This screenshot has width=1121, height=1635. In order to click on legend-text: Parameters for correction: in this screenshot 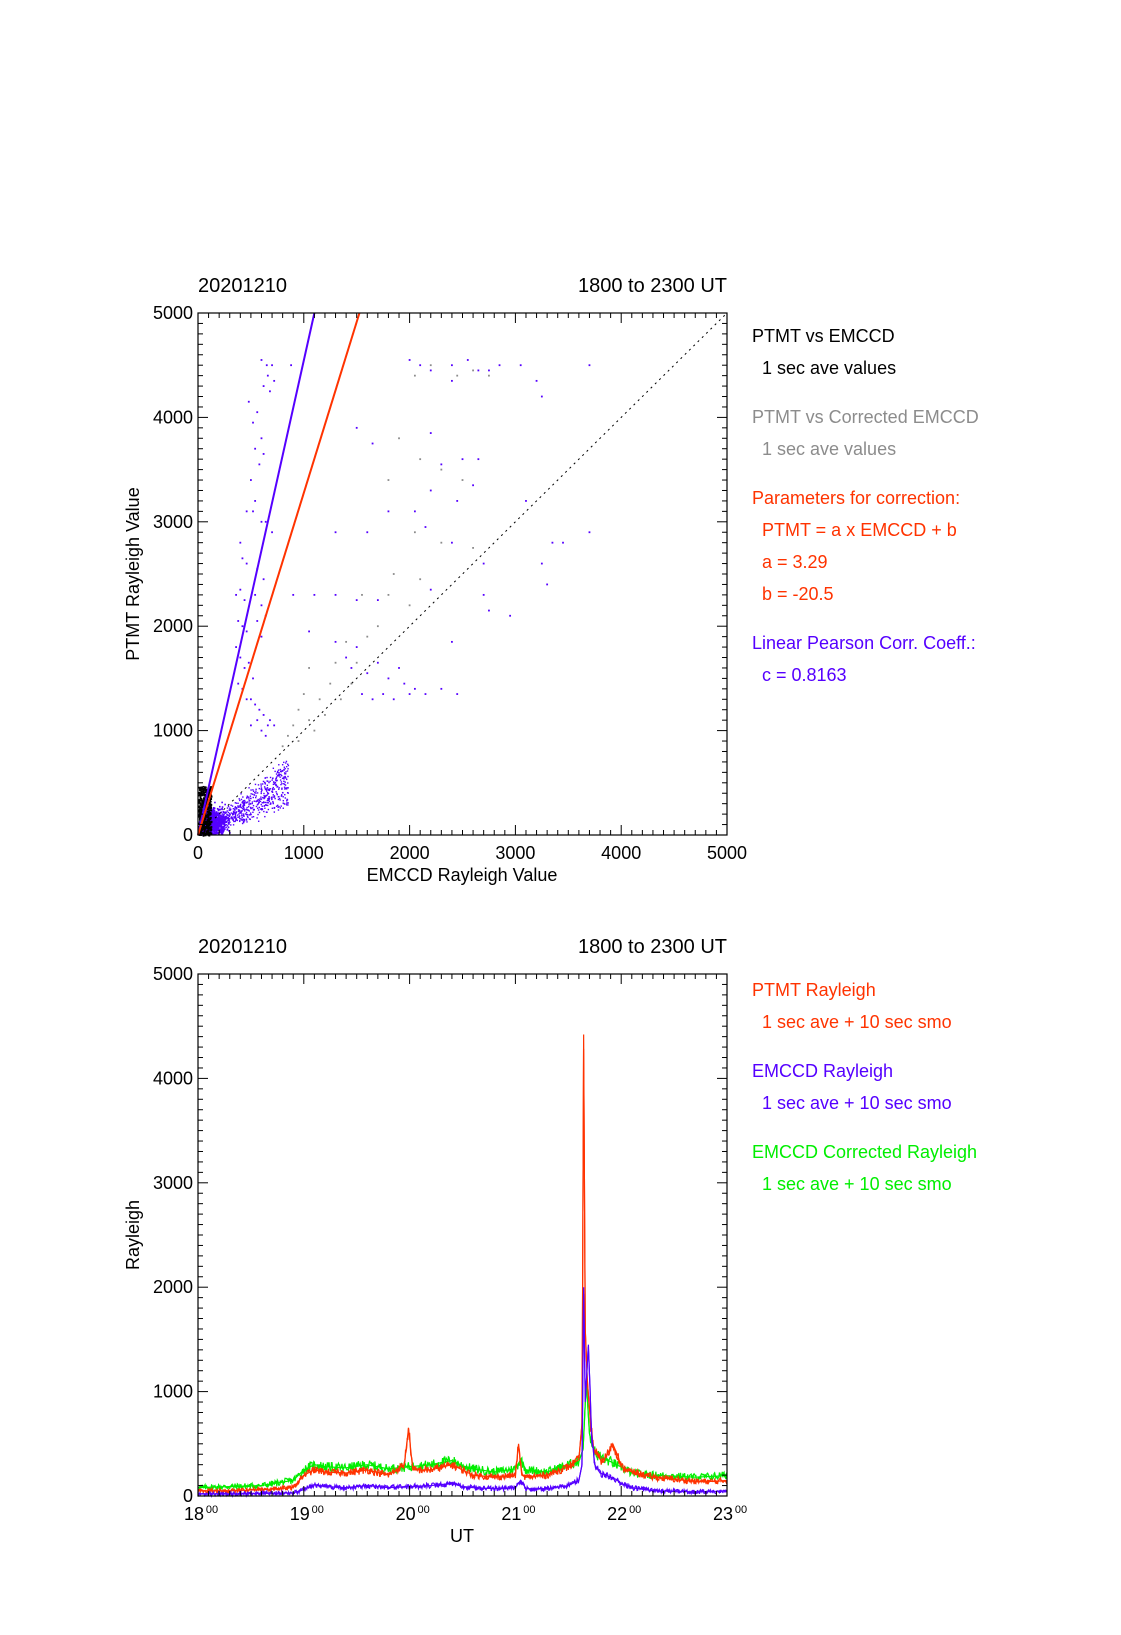, I will do `click(856, 498)`.